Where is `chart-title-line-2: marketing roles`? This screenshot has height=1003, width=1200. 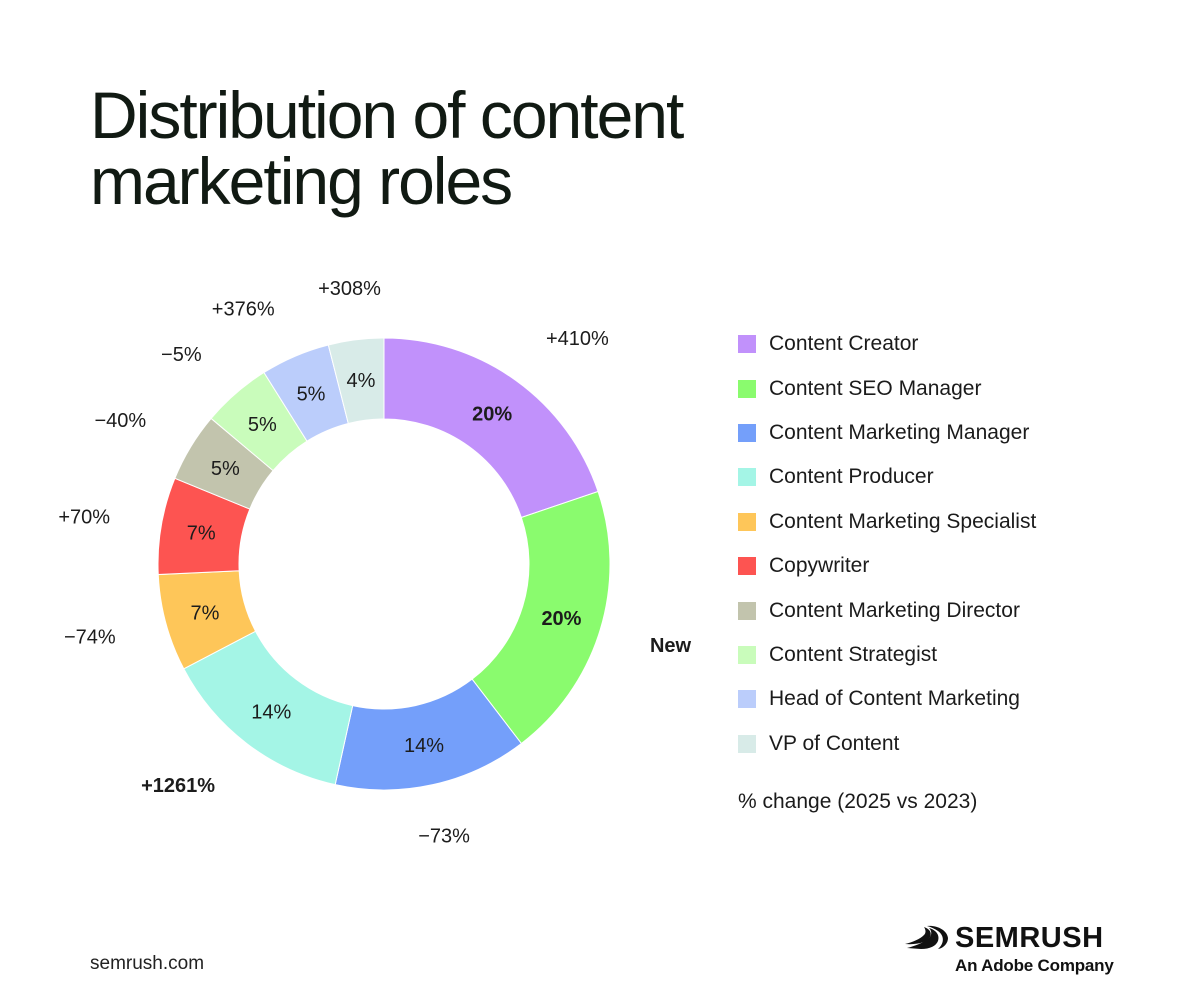 chart-title-line-2: marketing roles is located at coordinates (301, 181).